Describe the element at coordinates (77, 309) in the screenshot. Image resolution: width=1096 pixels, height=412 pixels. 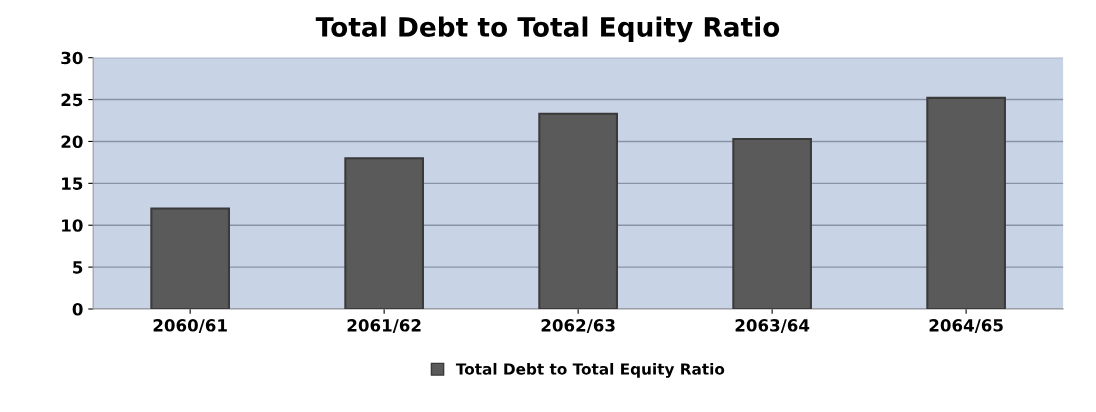
I see `y-tick-label: 0` at that location.